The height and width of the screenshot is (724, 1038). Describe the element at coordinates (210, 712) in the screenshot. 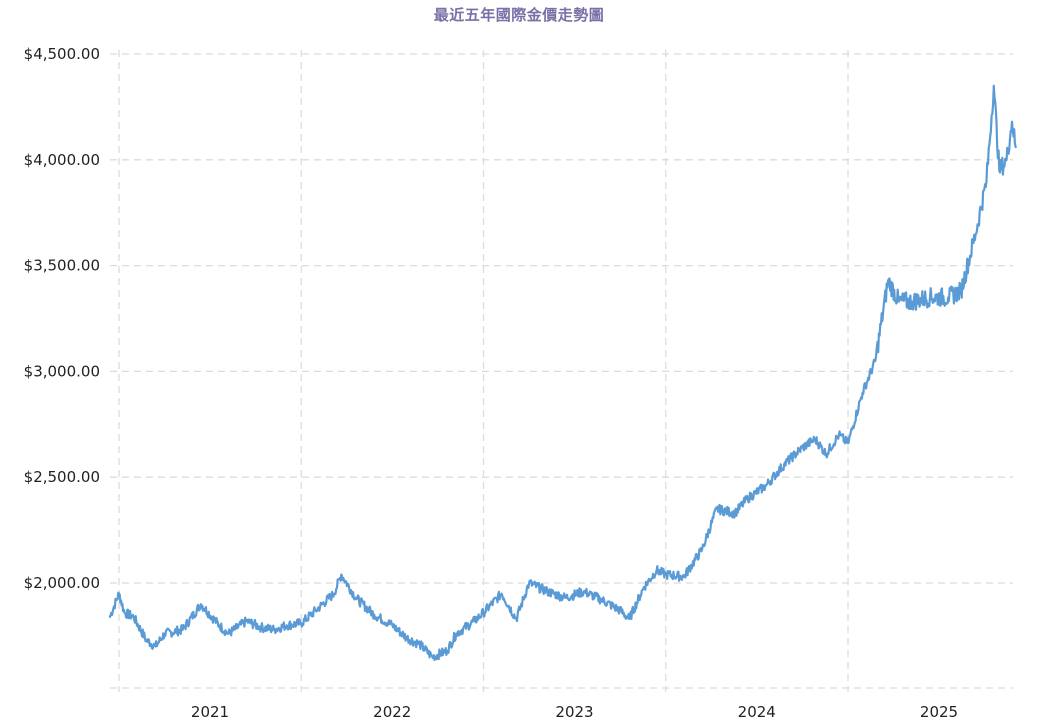

I see `x-tick-label: 2021` at that location.